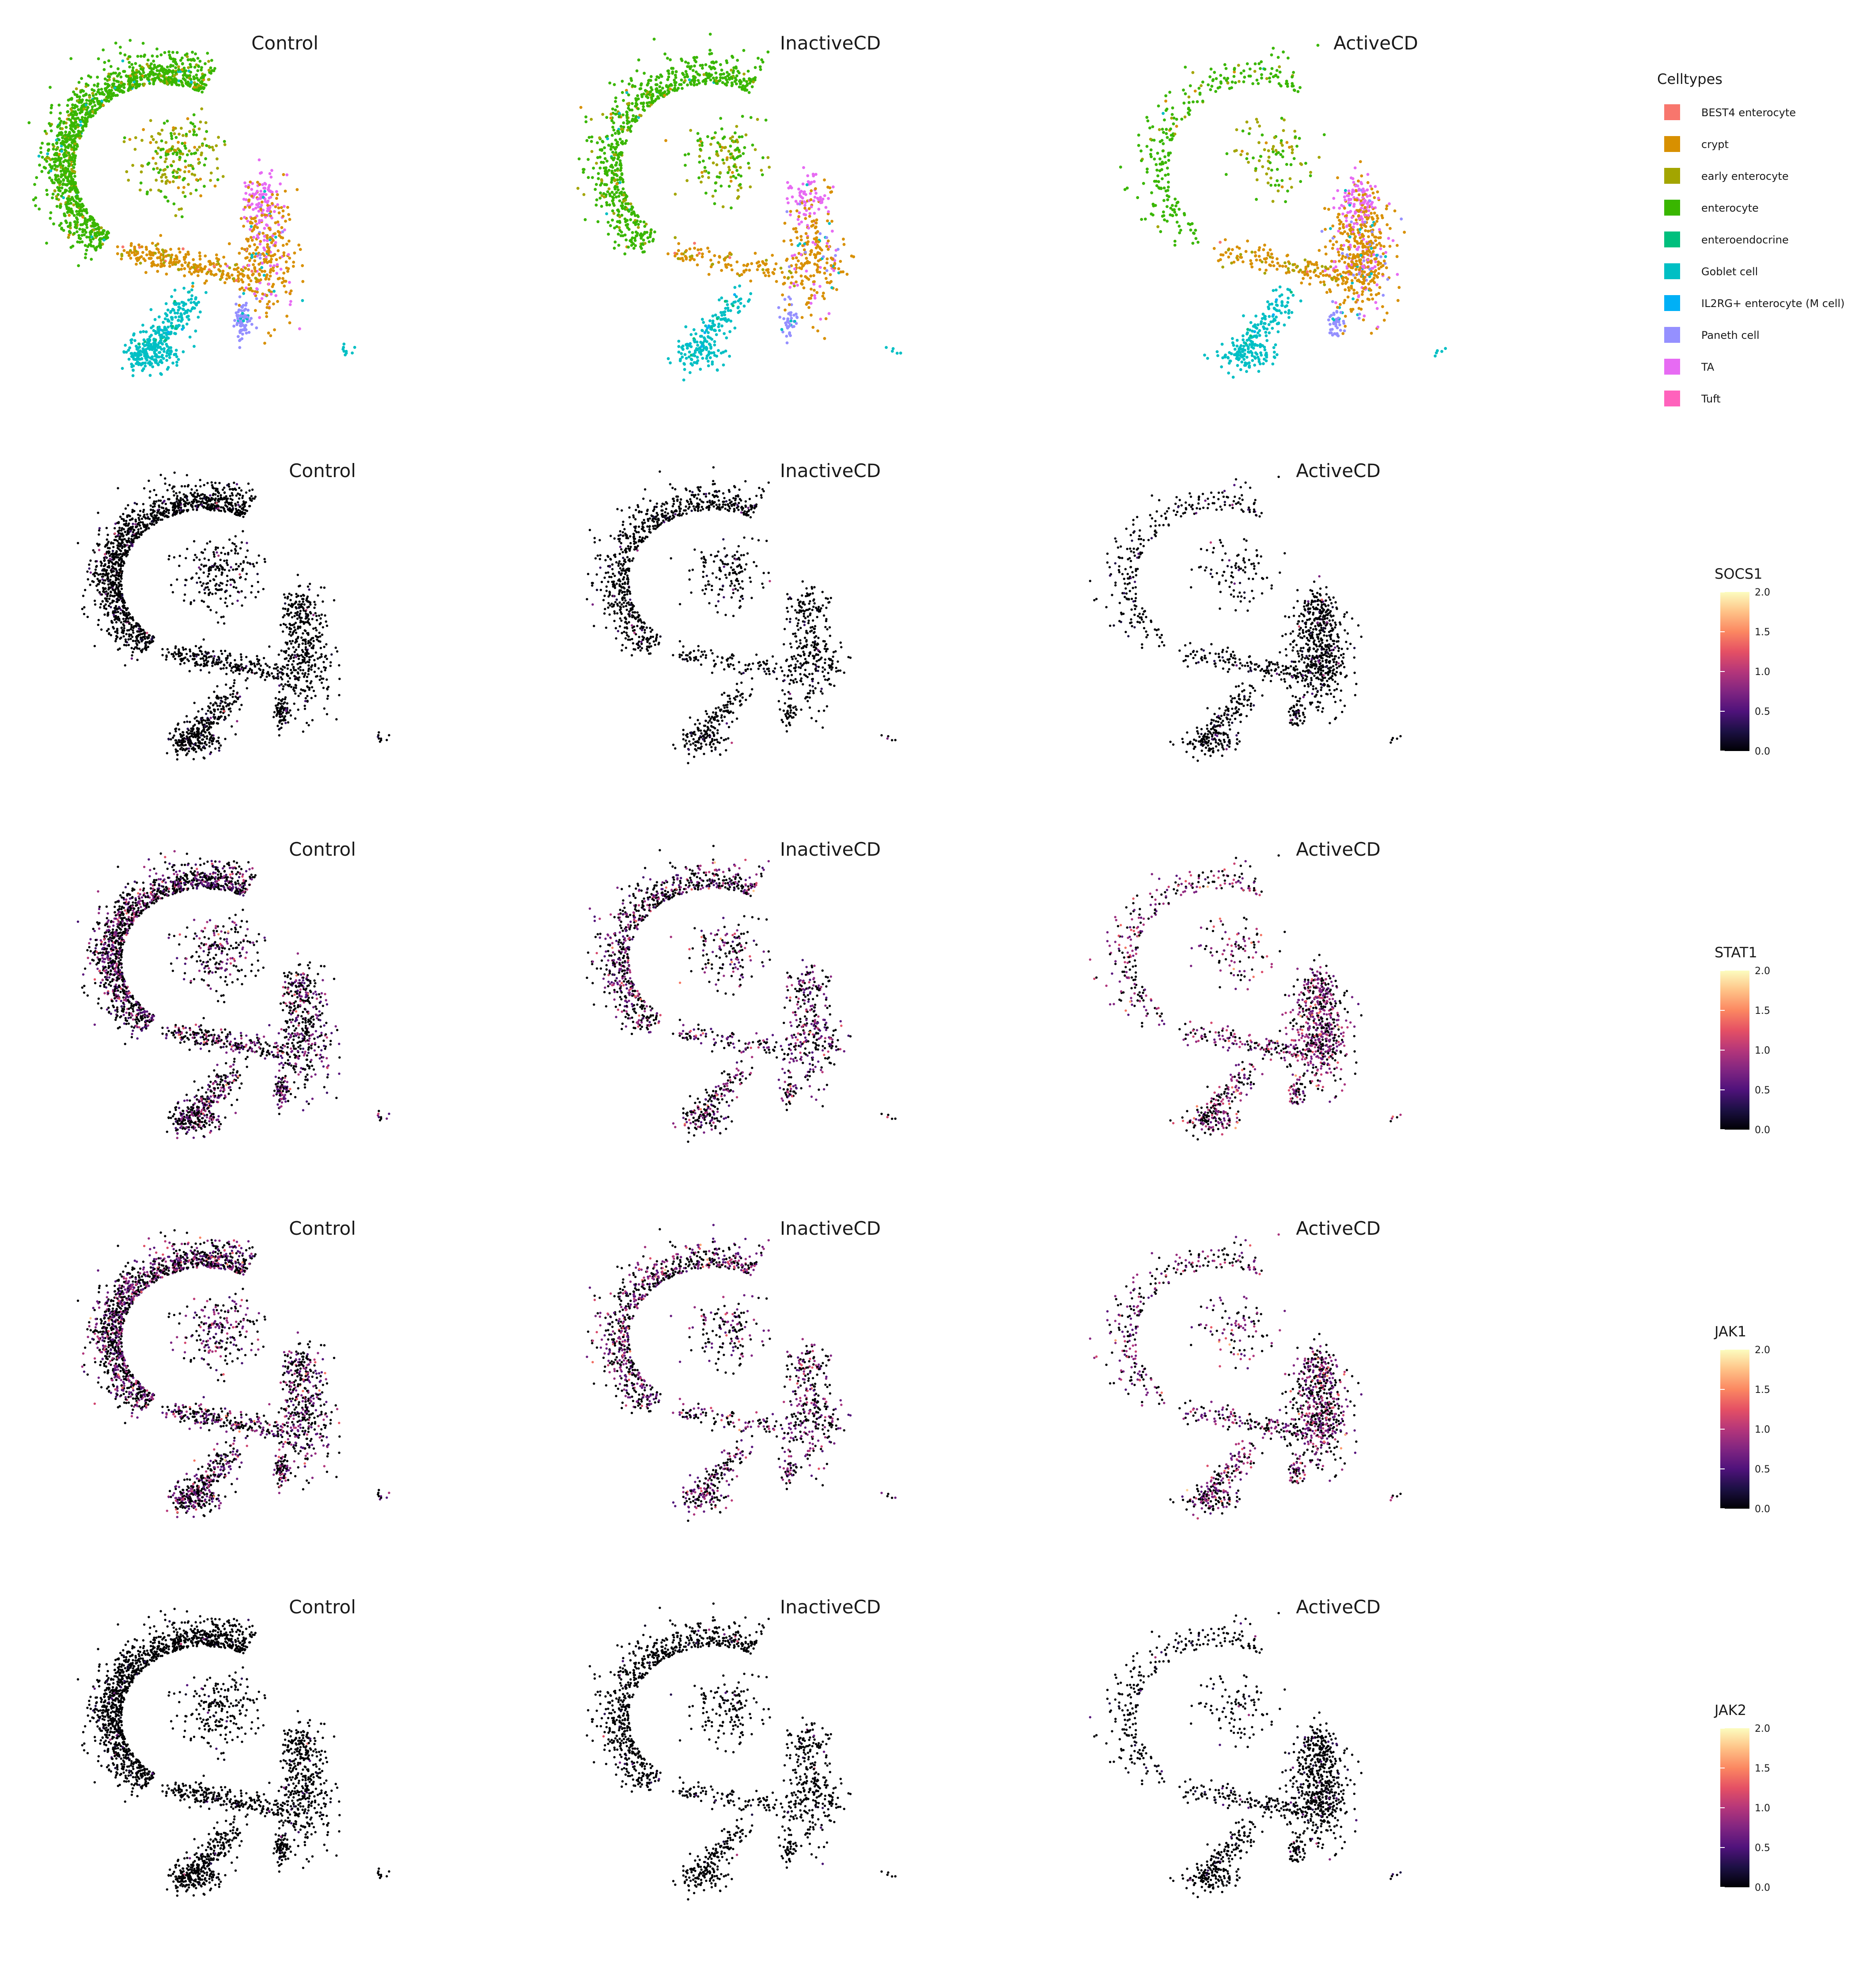 This screenshot has height=1988, width=1855. I want to click on celltype-row: Control InactiveCD ActiveCD, so click(737, 206).